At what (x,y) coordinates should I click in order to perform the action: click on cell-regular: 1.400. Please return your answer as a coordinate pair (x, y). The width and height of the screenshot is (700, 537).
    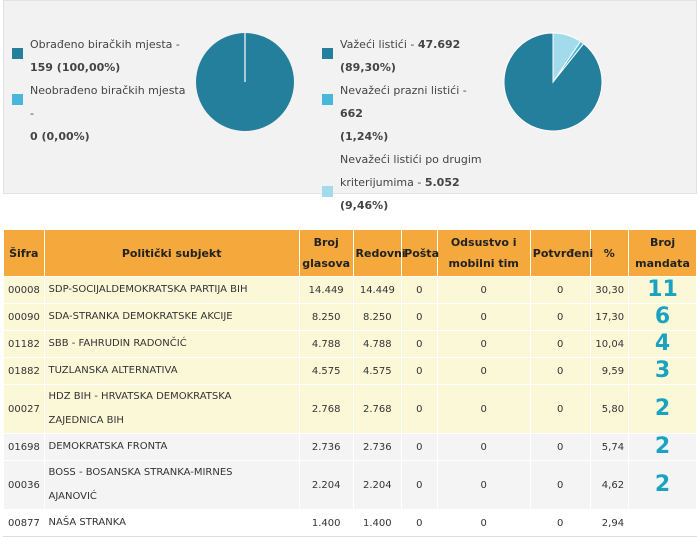
    Looking at the image, I should click on (377, 523).